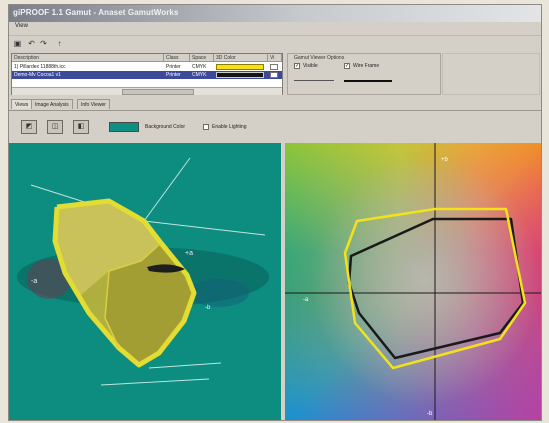 The image size is (549, 423). What do you see at coordinates (275, 58) in the screenshot?
I see `column-header-visible: Vi` at bounding box center [275, 58].